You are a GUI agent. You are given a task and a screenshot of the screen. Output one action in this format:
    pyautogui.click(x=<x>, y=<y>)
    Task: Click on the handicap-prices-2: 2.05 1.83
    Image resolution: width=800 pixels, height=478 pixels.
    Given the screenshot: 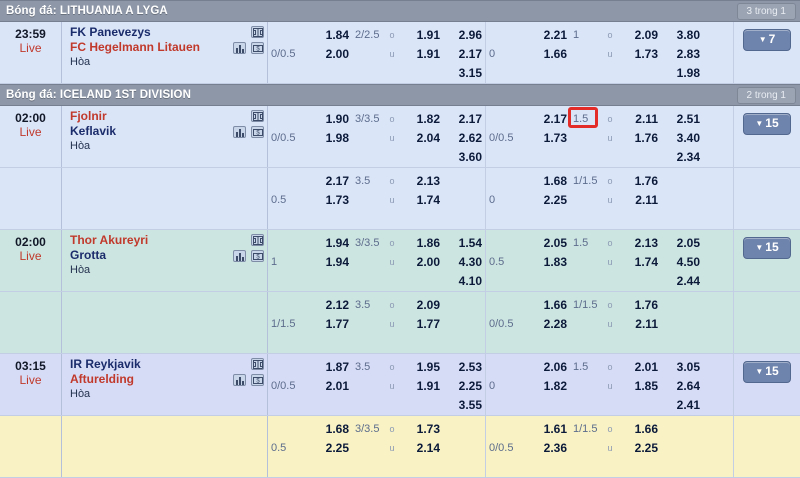 What is the action you would take?
    pyautogui.click(x=548, y=260)
    